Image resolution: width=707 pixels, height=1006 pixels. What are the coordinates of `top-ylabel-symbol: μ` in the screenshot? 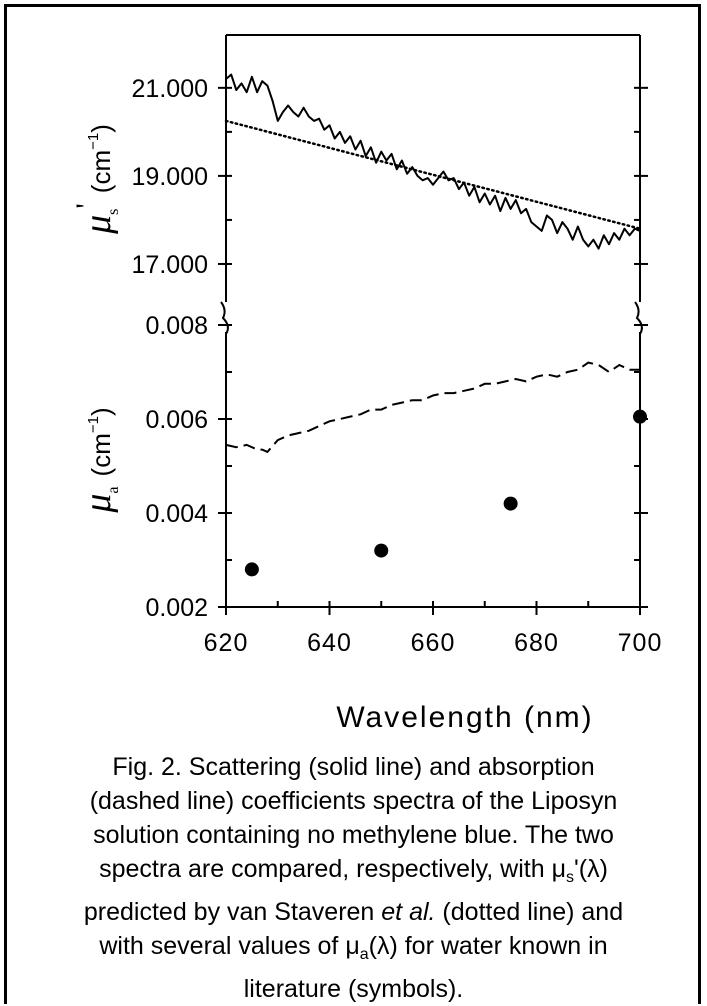 It's located at (98, 225).